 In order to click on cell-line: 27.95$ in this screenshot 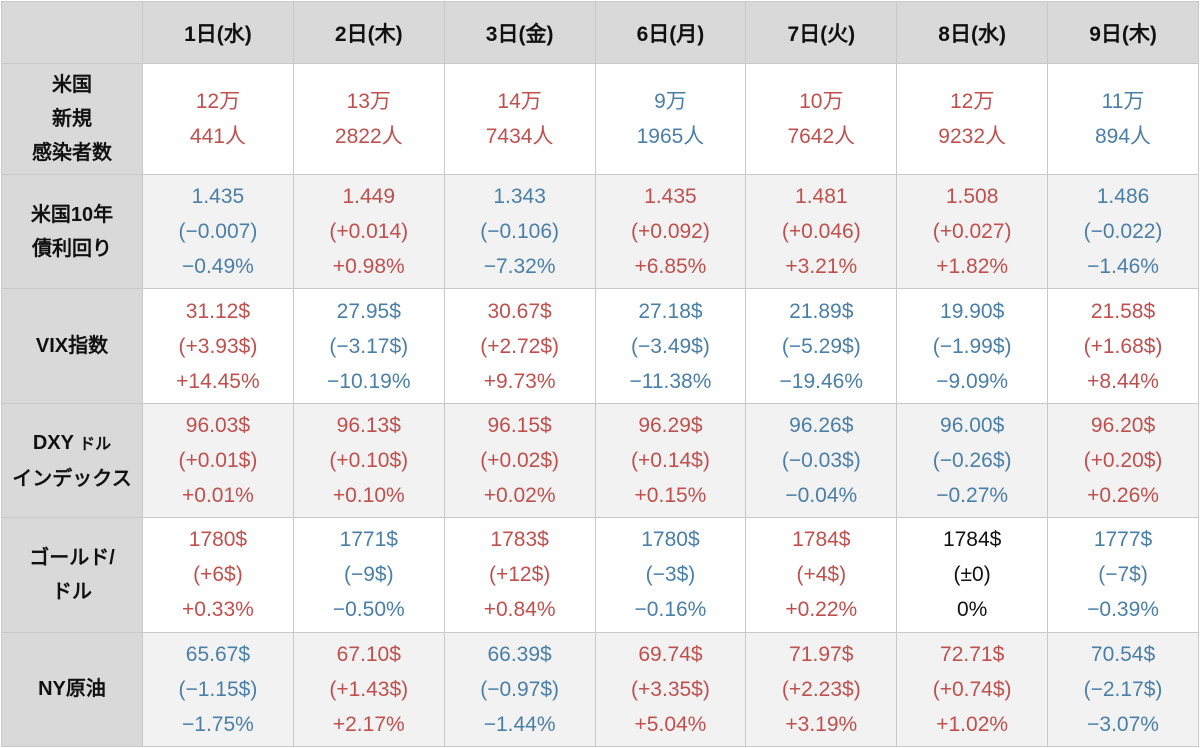, I will do `click(368, 311)`.